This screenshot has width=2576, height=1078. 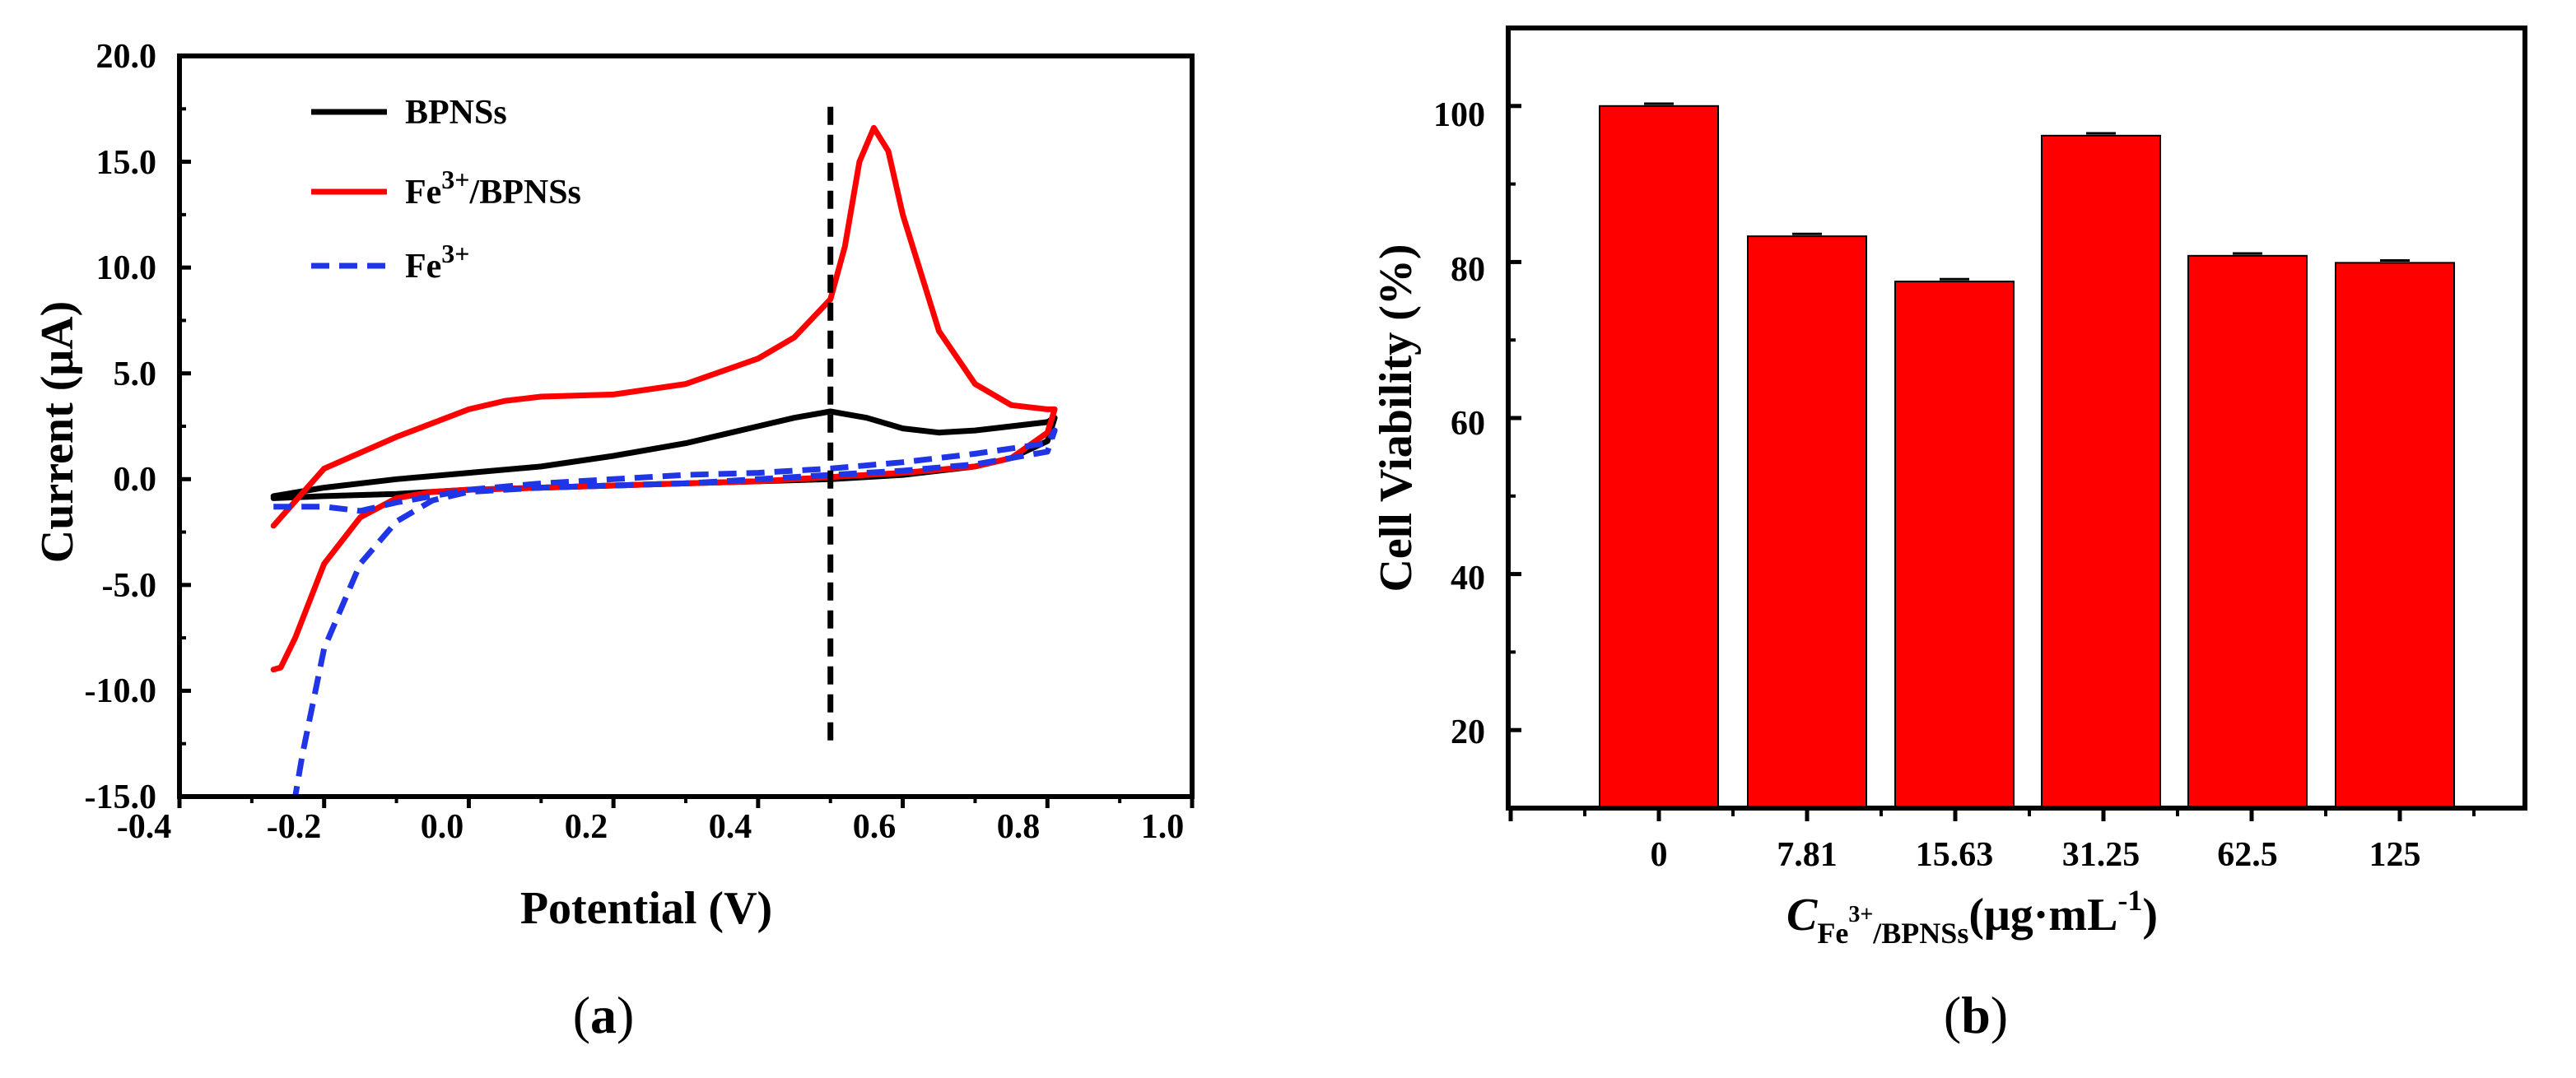 I want to click on axis-sub: /BPNSs, so click(x=1920, y=933).